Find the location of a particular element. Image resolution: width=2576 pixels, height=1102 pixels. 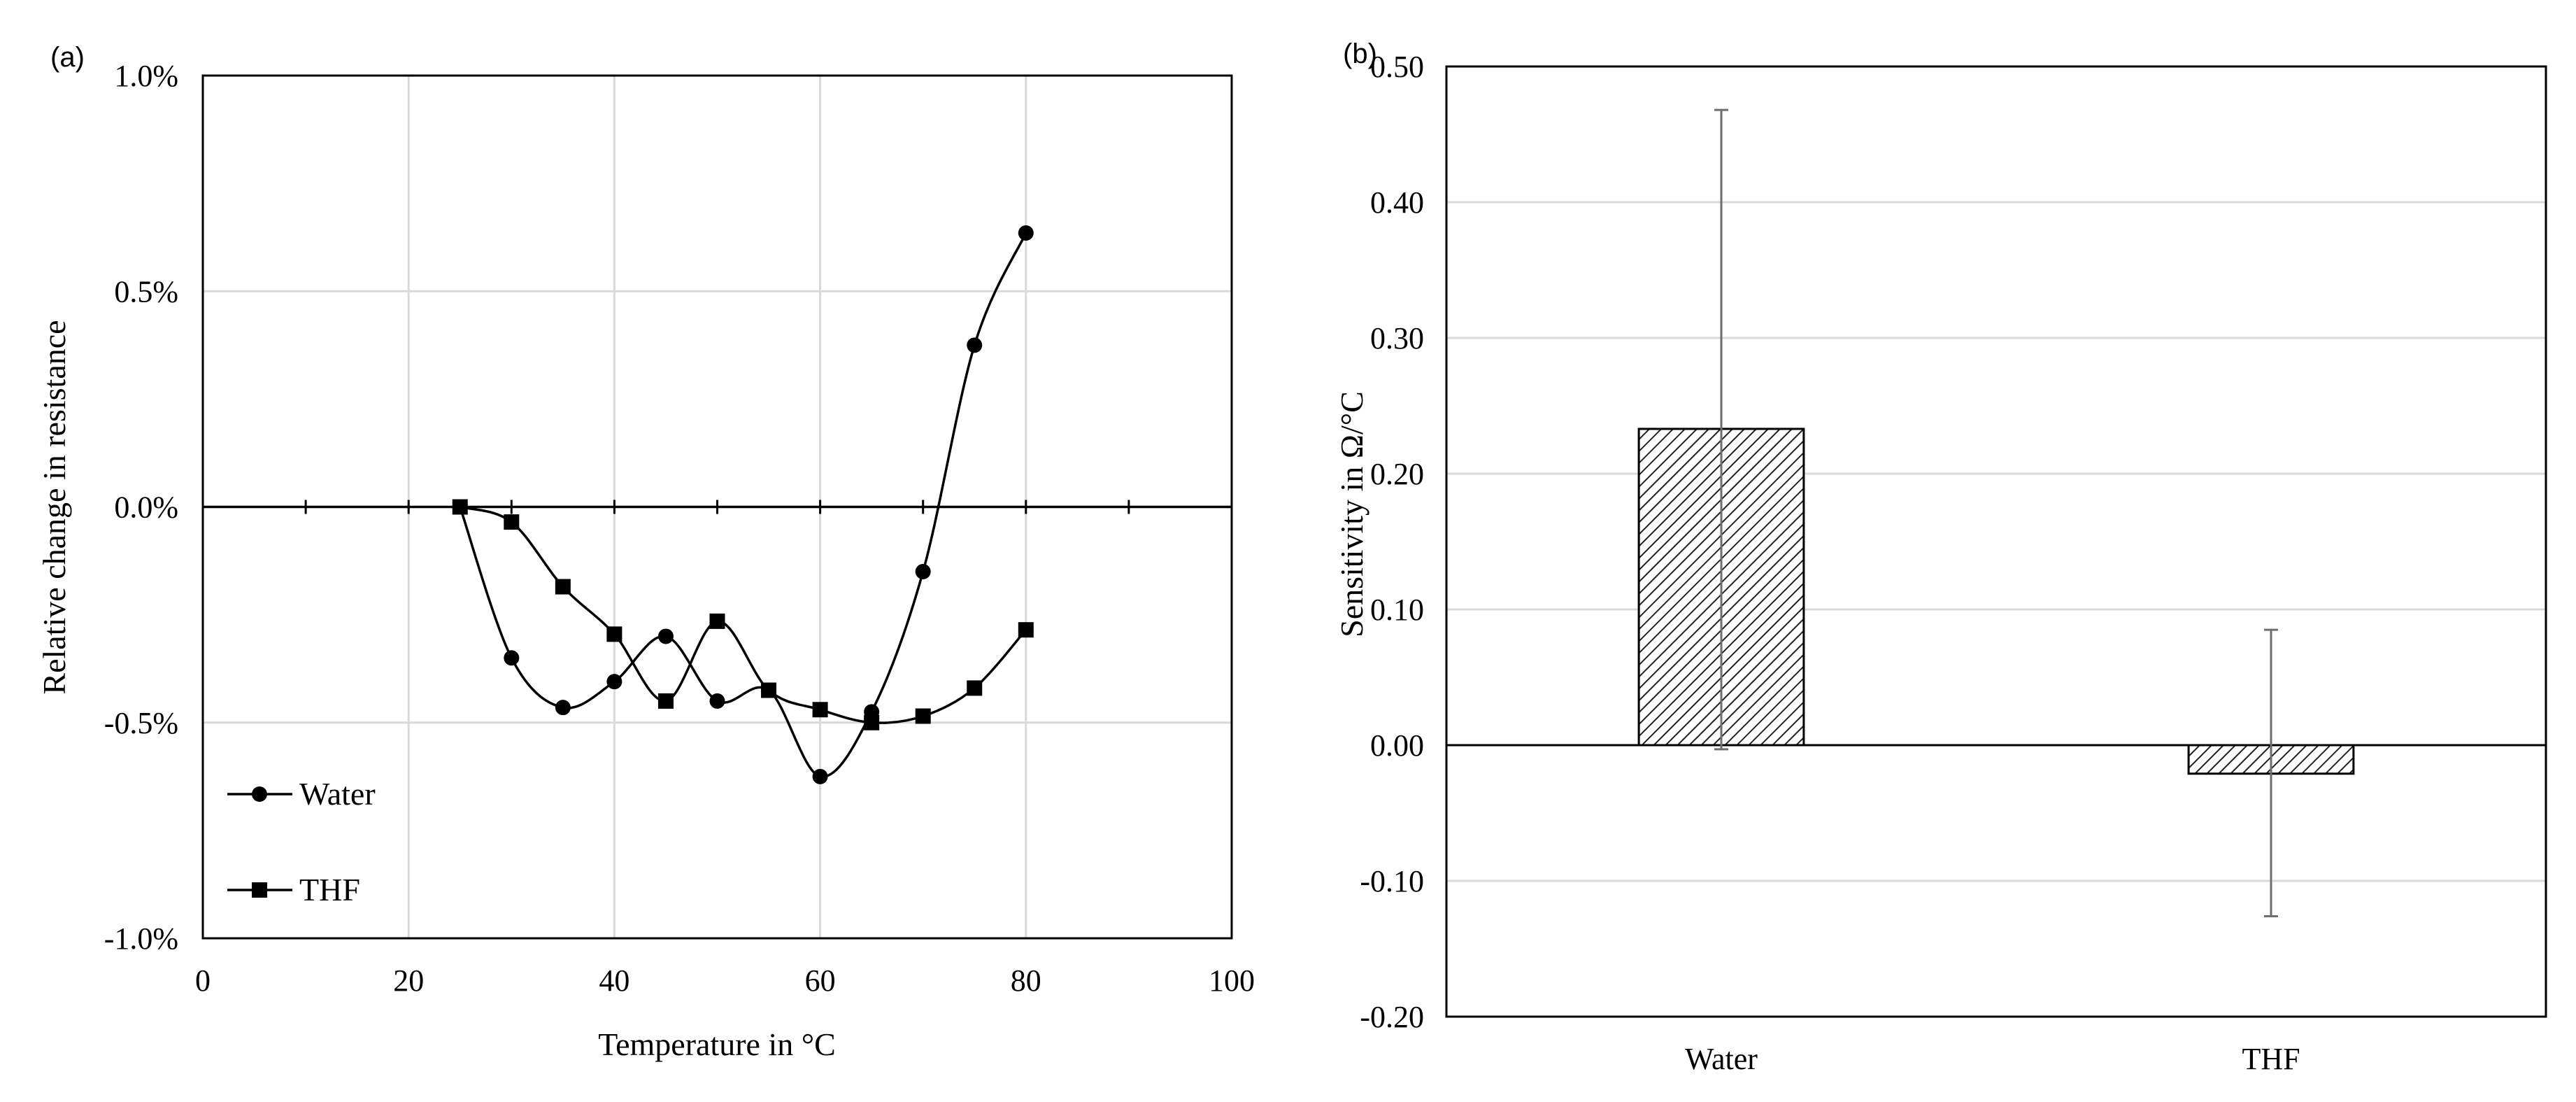

legend-thf-label: THF is located at coordinates (329, 889).